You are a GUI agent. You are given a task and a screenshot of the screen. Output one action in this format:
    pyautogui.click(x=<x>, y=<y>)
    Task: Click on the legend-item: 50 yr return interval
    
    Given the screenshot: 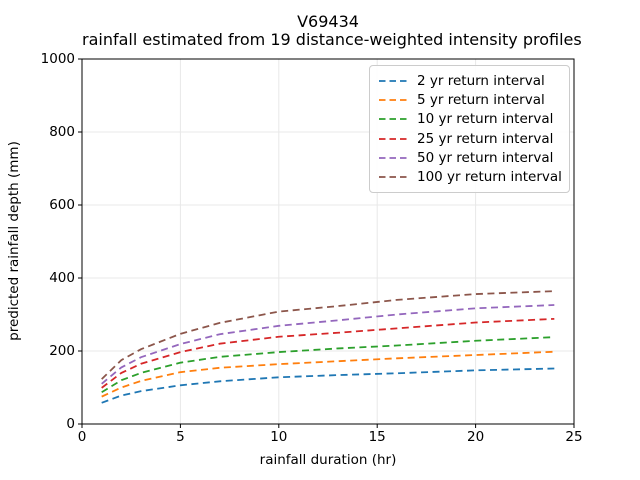 What is the action you would take?
    pyautogui.click(x=470, y=157)
    